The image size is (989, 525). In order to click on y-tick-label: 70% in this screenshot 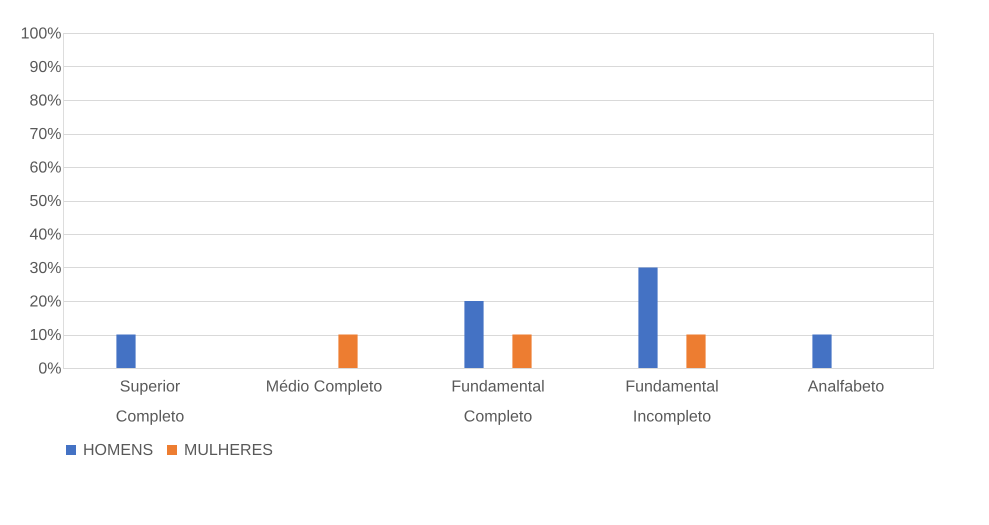, I will do `click(45, 134)`.